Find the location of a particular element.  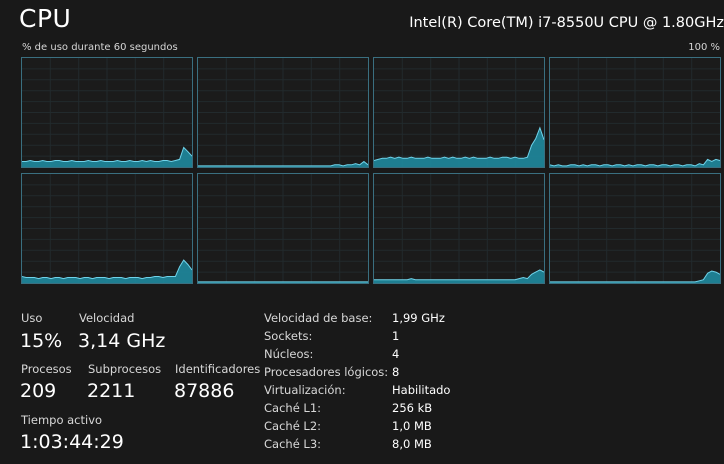

info-value-l3-cache: 8,0 MB is located at coordinates (412, 444).